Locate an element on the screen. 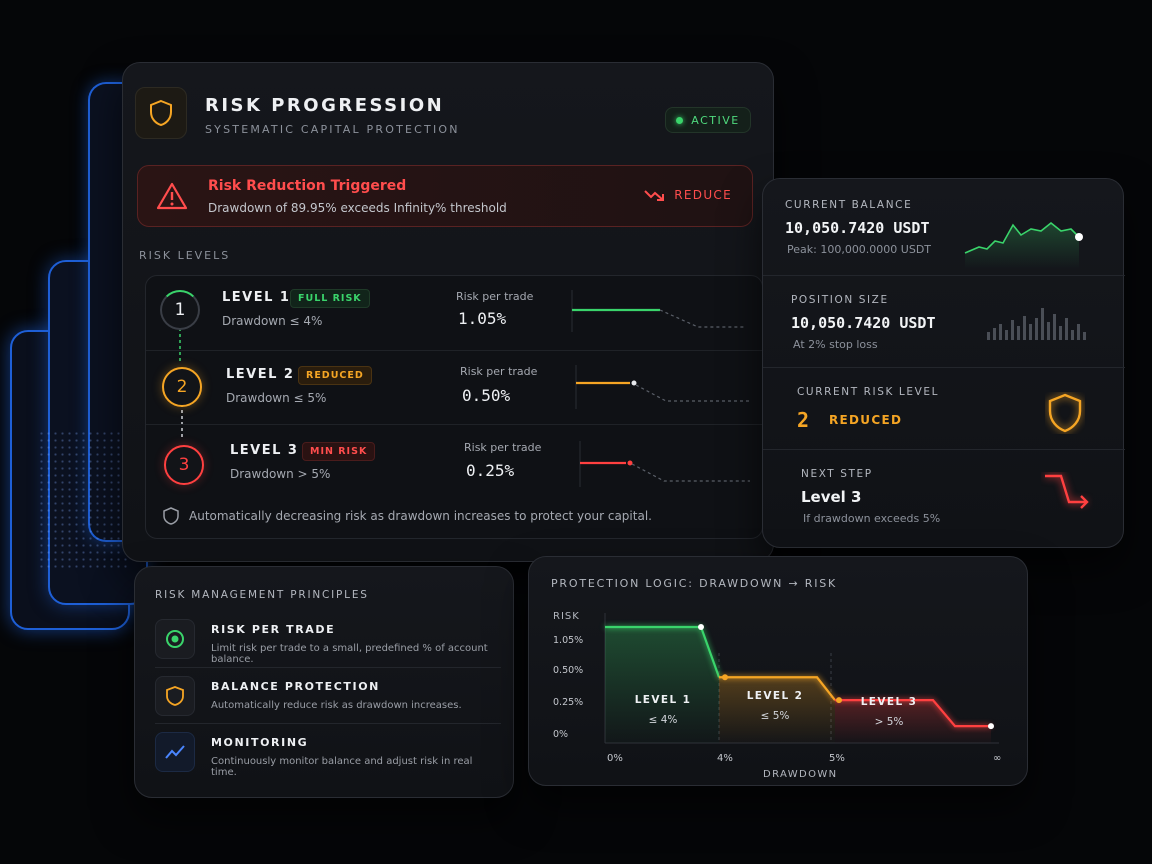 This screenshot has height=864, width=1152. level-drawdown: Drawdown ≤ 4% is located at coordinates (272, 321).